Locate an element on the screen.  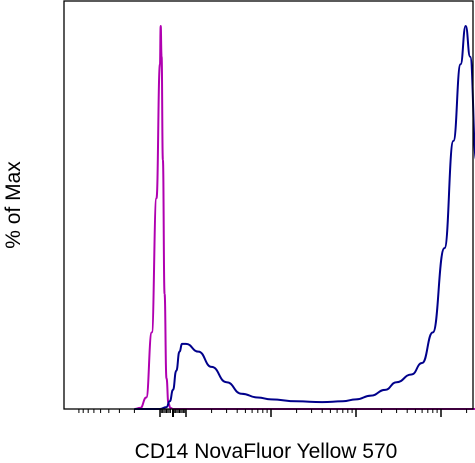
y-axis-title: % of Max is located at coordinates (13, 205).